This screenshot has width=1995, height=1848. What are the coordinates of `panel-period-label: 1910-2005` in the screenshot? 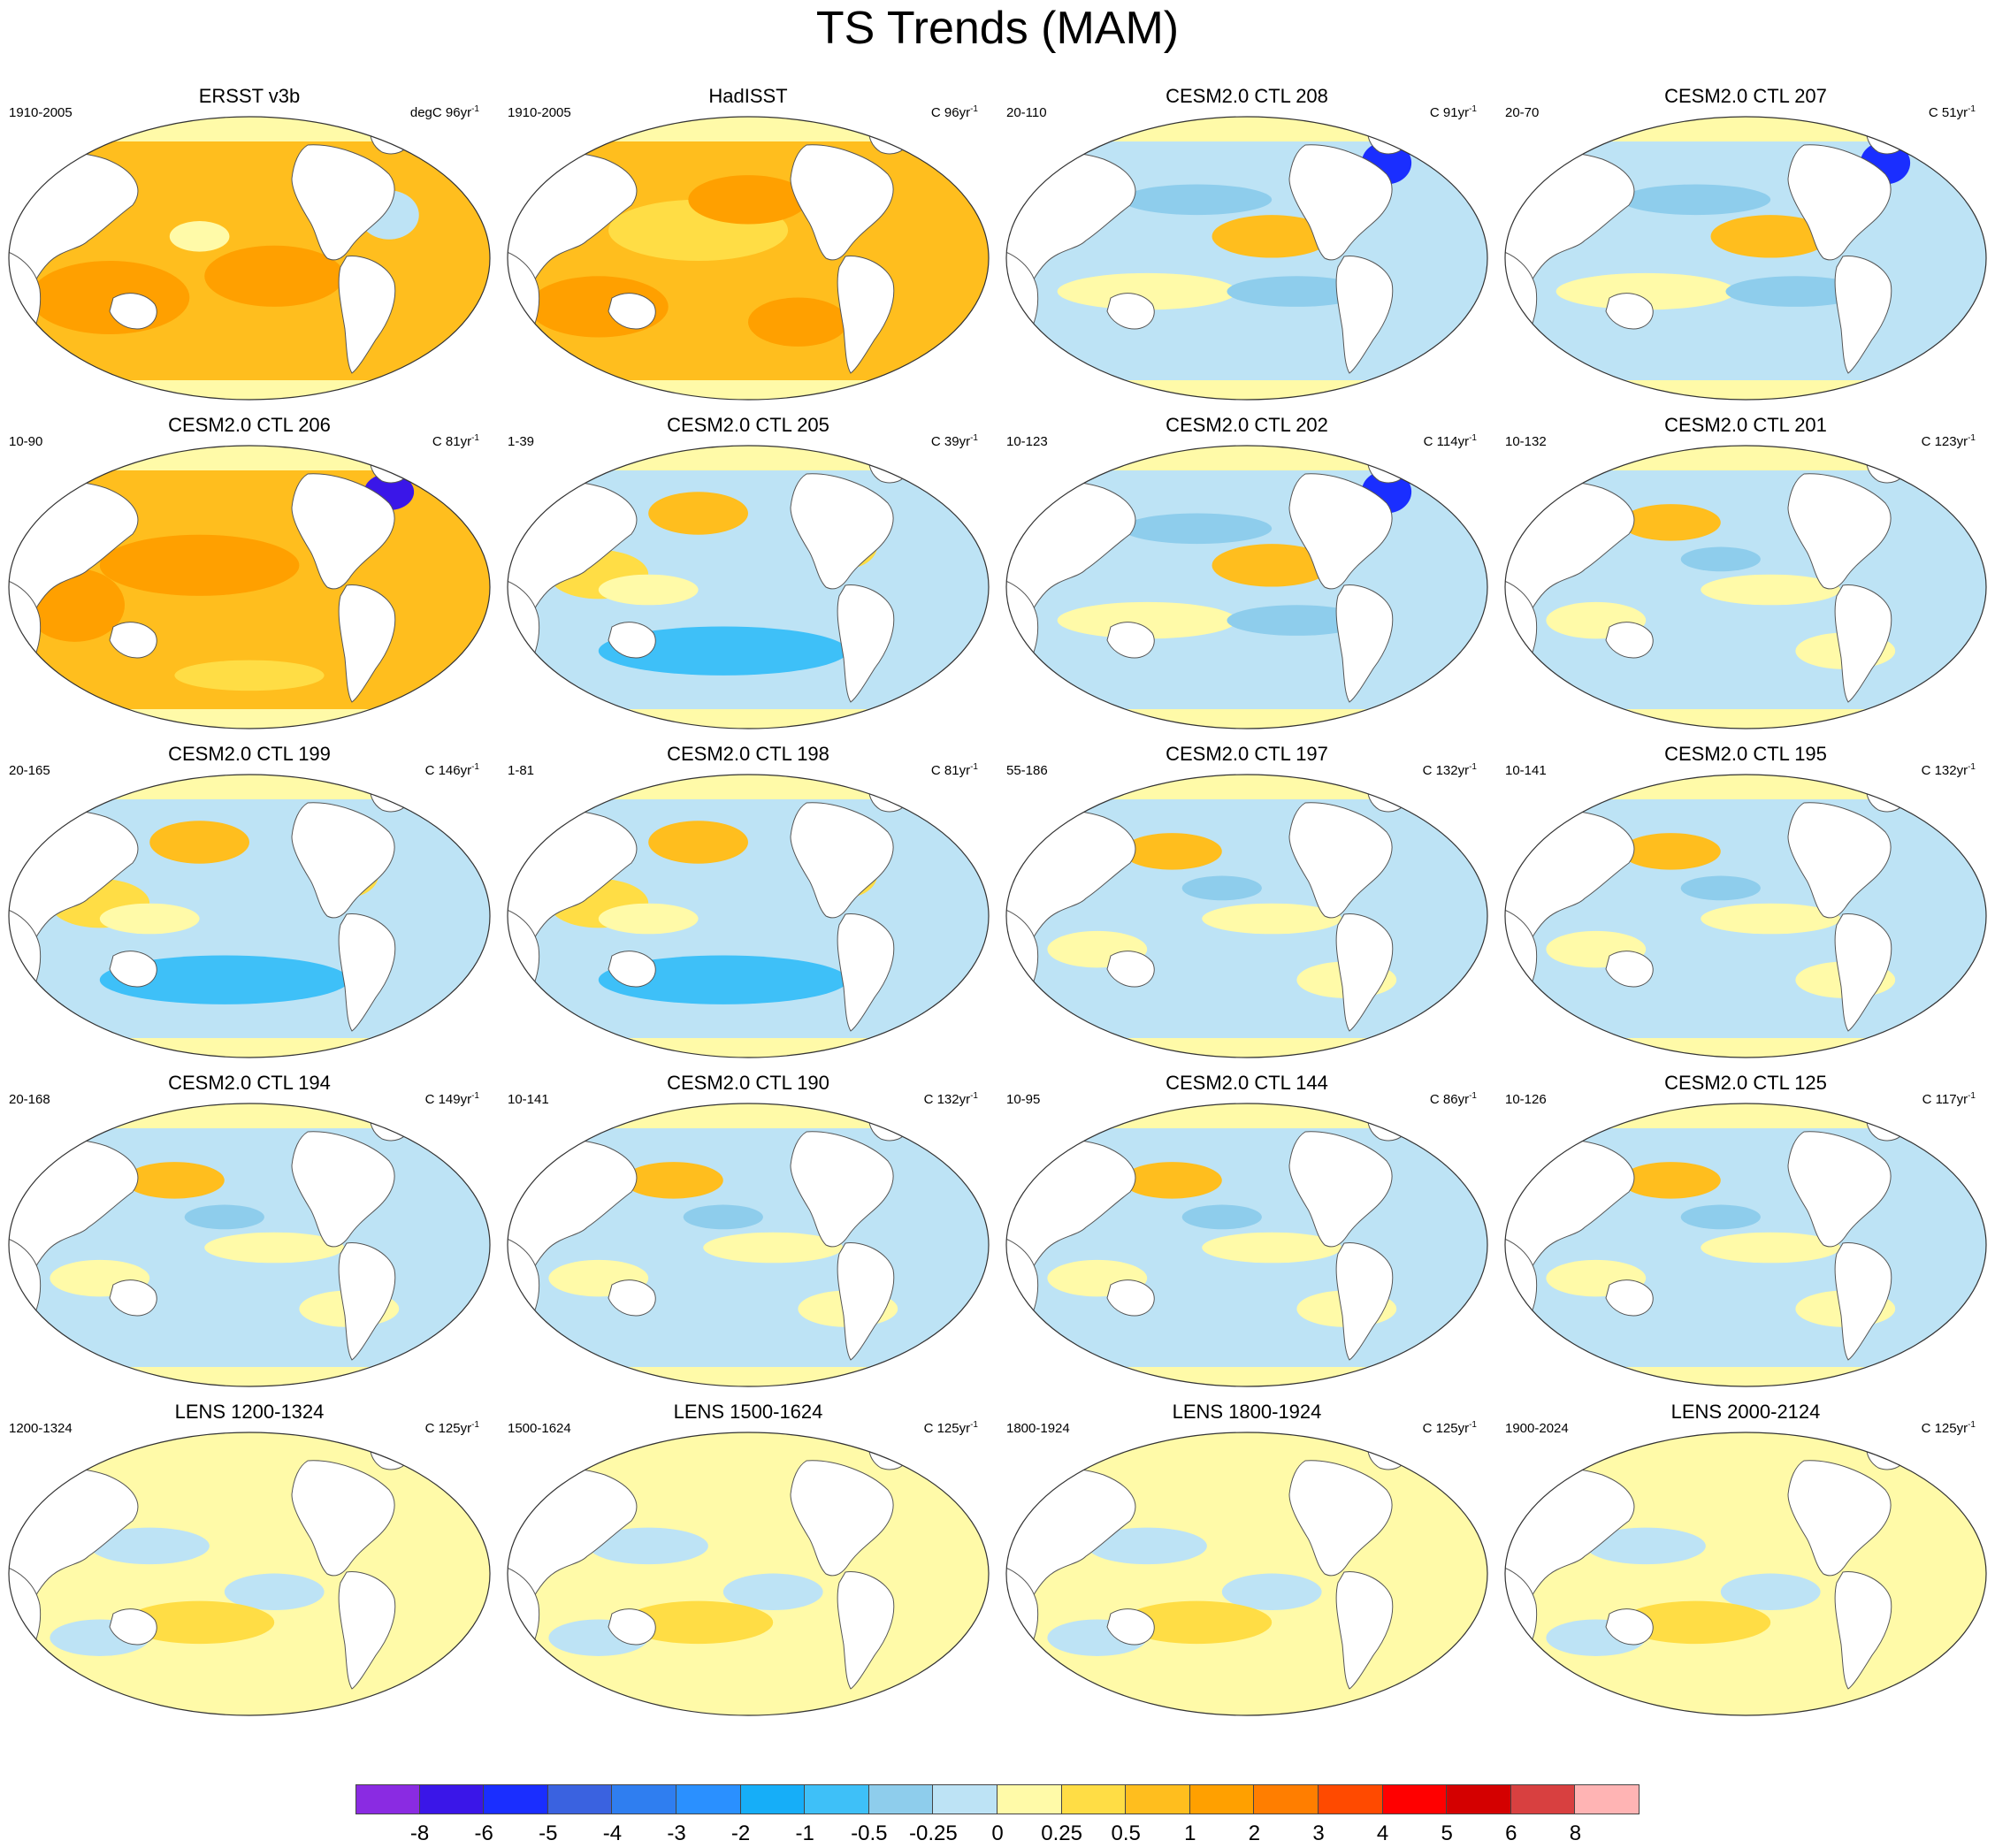 It's located at (539, 112).